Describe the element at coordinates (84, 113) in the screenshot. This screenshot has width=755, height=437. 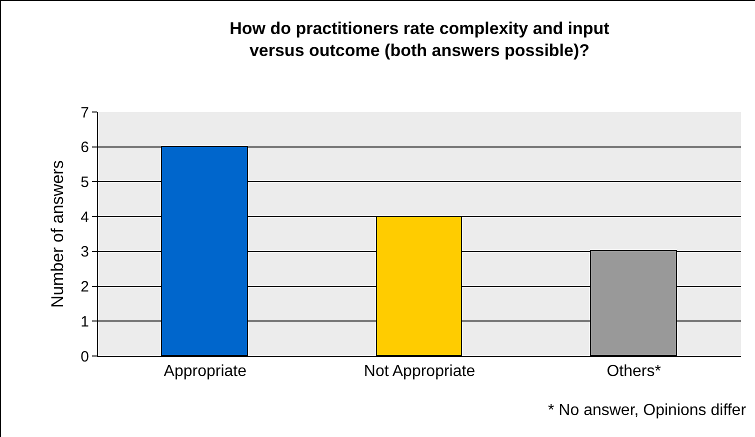
I see `y-tick-label: 7` at that location.